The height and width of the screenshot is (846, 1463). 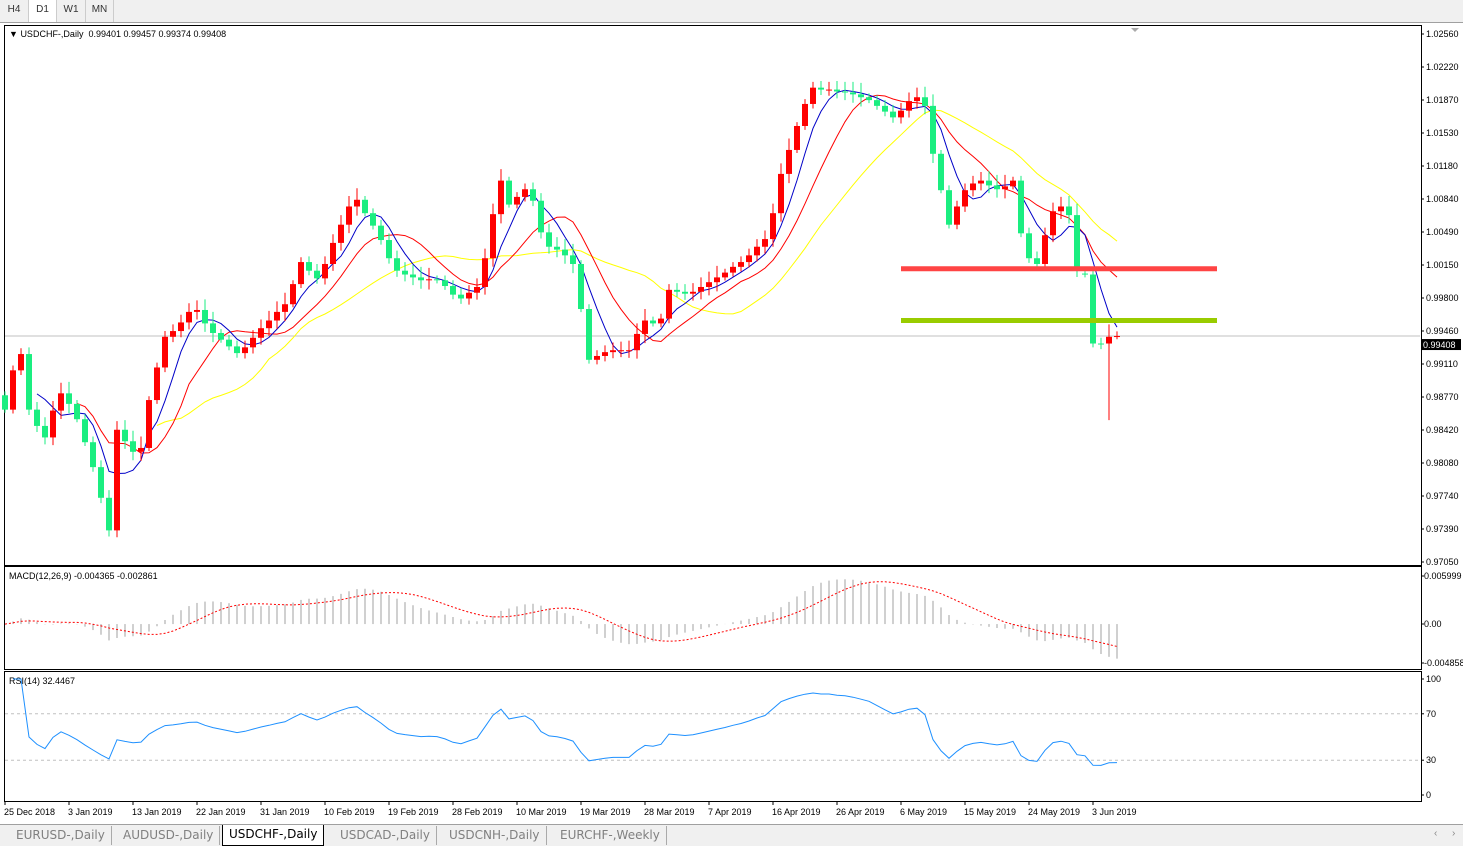 I want to click on timeframe-h4: H4, so click(x=14, y=11).